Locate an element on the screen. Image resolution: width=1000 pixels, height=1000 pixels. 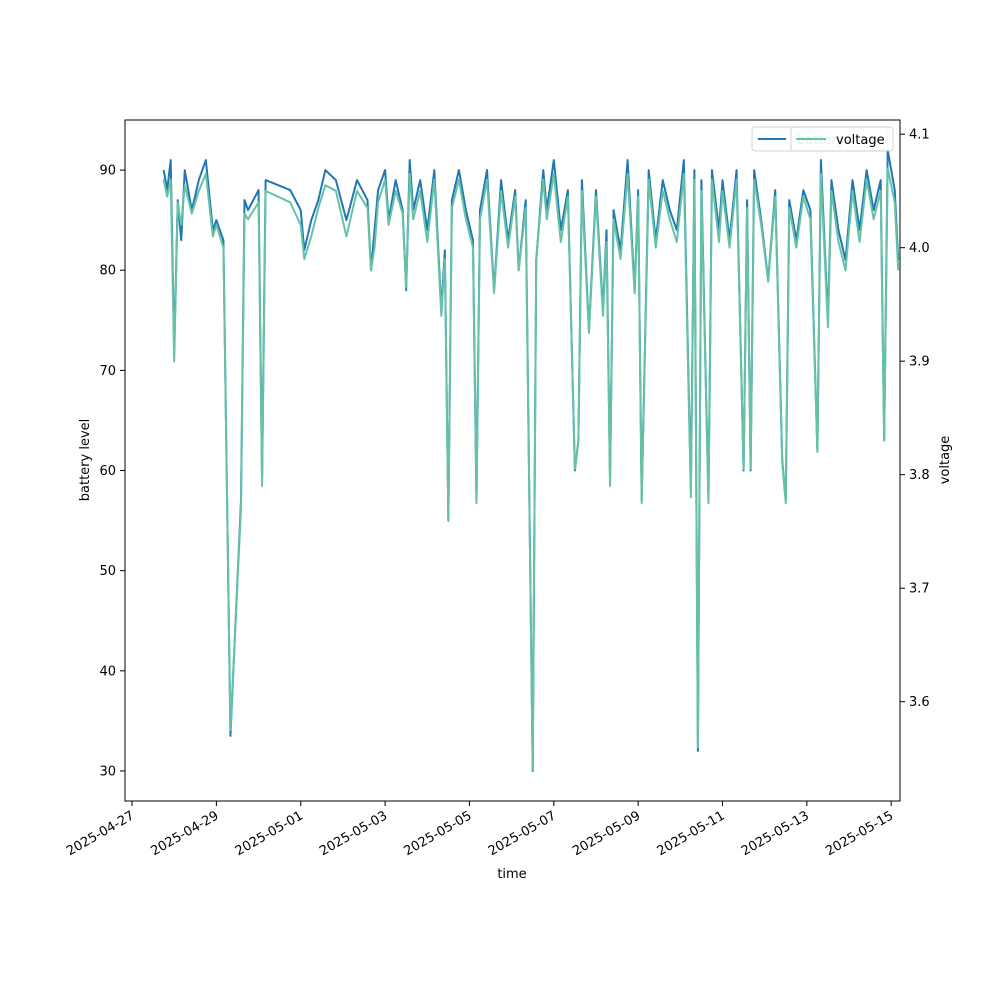
right-y-tick-label: 4.1 is located at coordinates (919, 135).